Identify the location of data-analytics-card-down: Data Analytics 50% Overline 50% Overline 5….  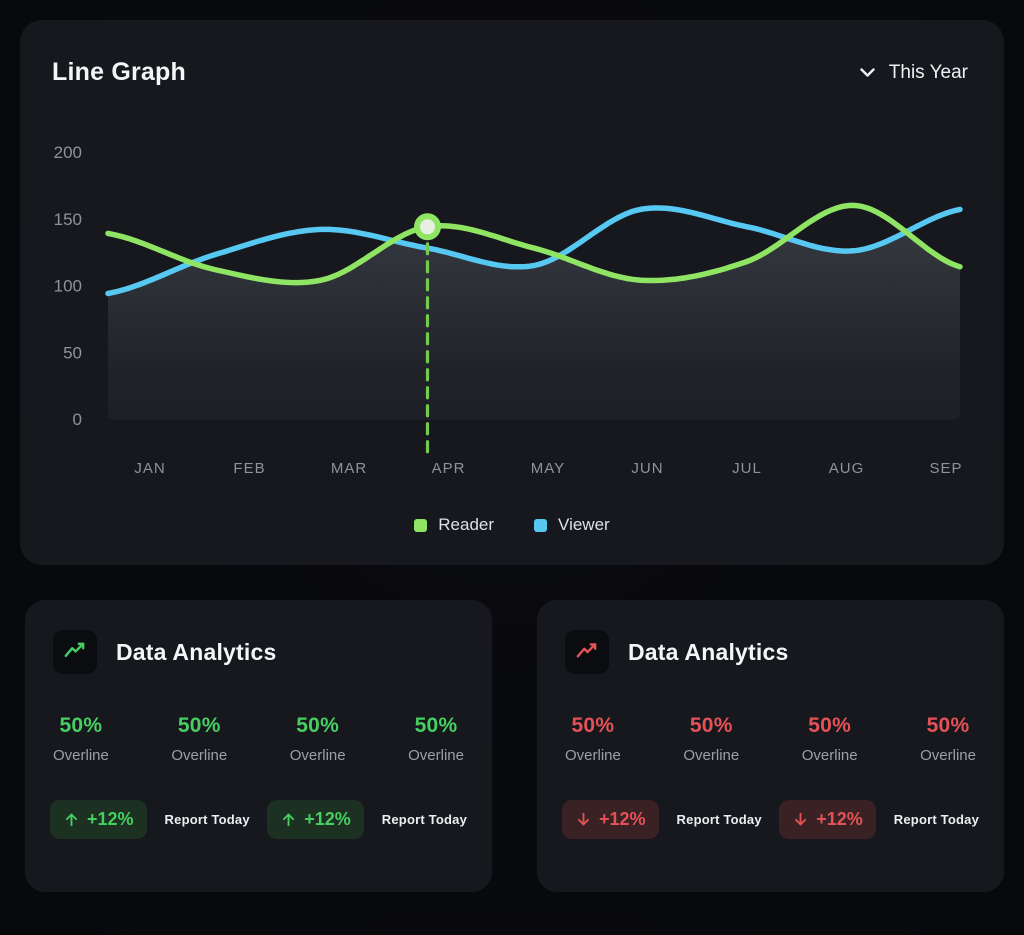
(770, 746).